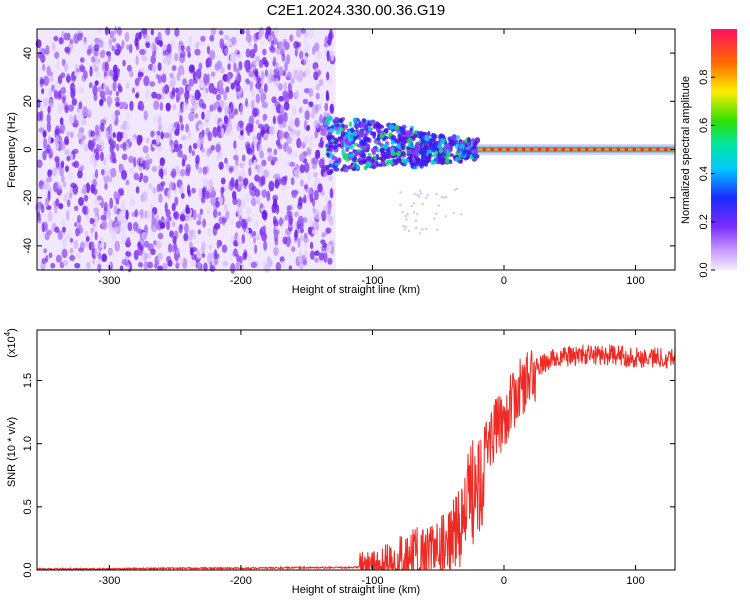 This screenshot has width=750, height=600. I want to click on snr-scale-prefix: (x10, so click(12, 346).